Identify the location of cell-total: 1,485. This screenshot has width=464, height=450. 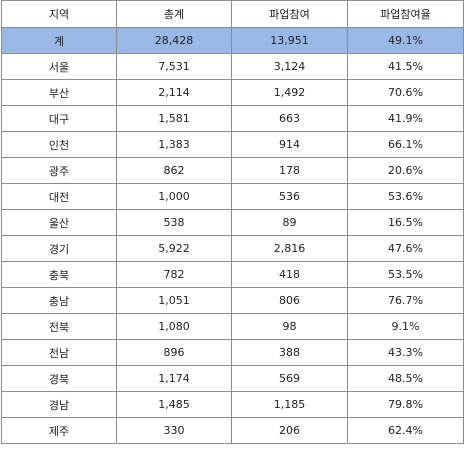
(174, 404).